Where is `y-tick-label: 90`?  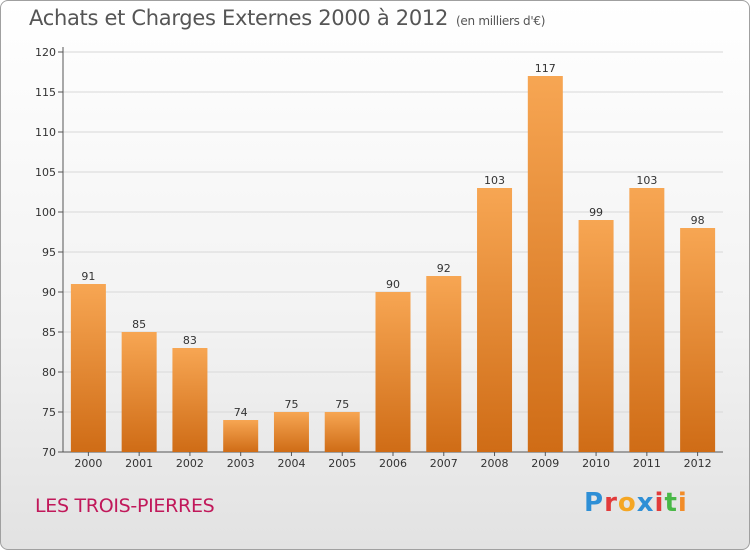 y-tick-label: 90 is located at coordinates (49, 292).